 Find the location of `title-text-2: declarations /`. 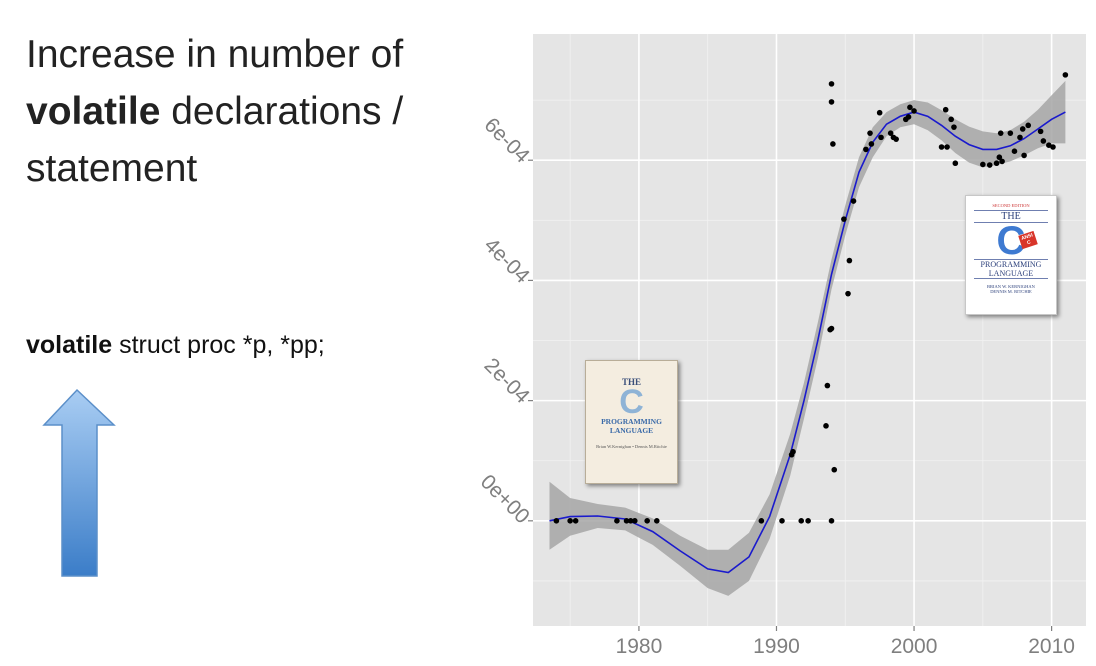

title-text-2: declarations / is located at coordinates (282, 111).